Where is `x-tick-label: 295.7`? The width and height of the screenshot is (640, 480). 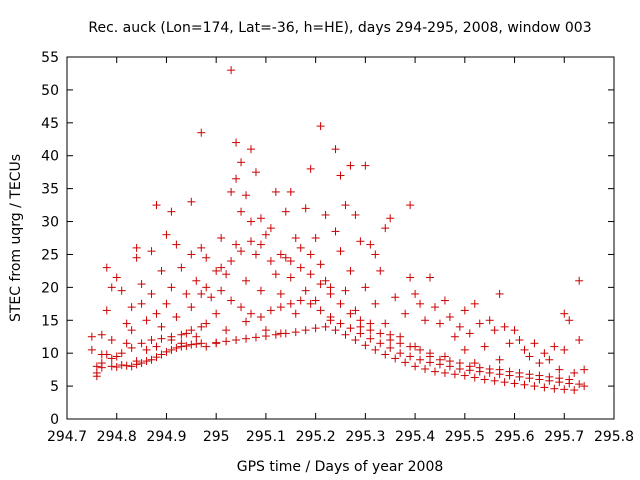
x-tick-label: 295.7 is located at coordinates (564, 437).